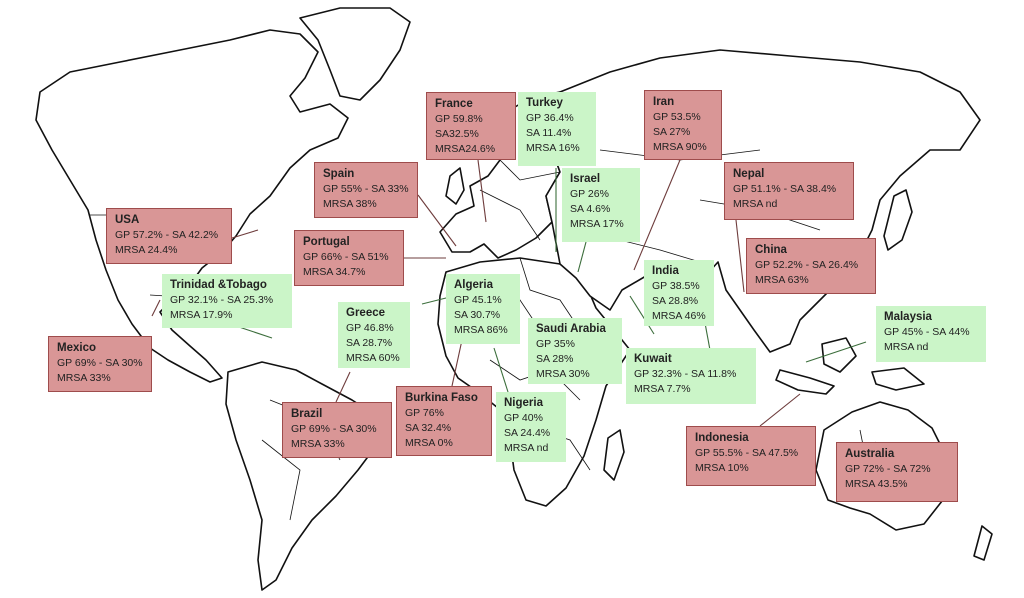  I want to click on label-saudi-arabia: Saudi Arabia GP 35% SA 28% MRSA 30%, so click(575, 351).